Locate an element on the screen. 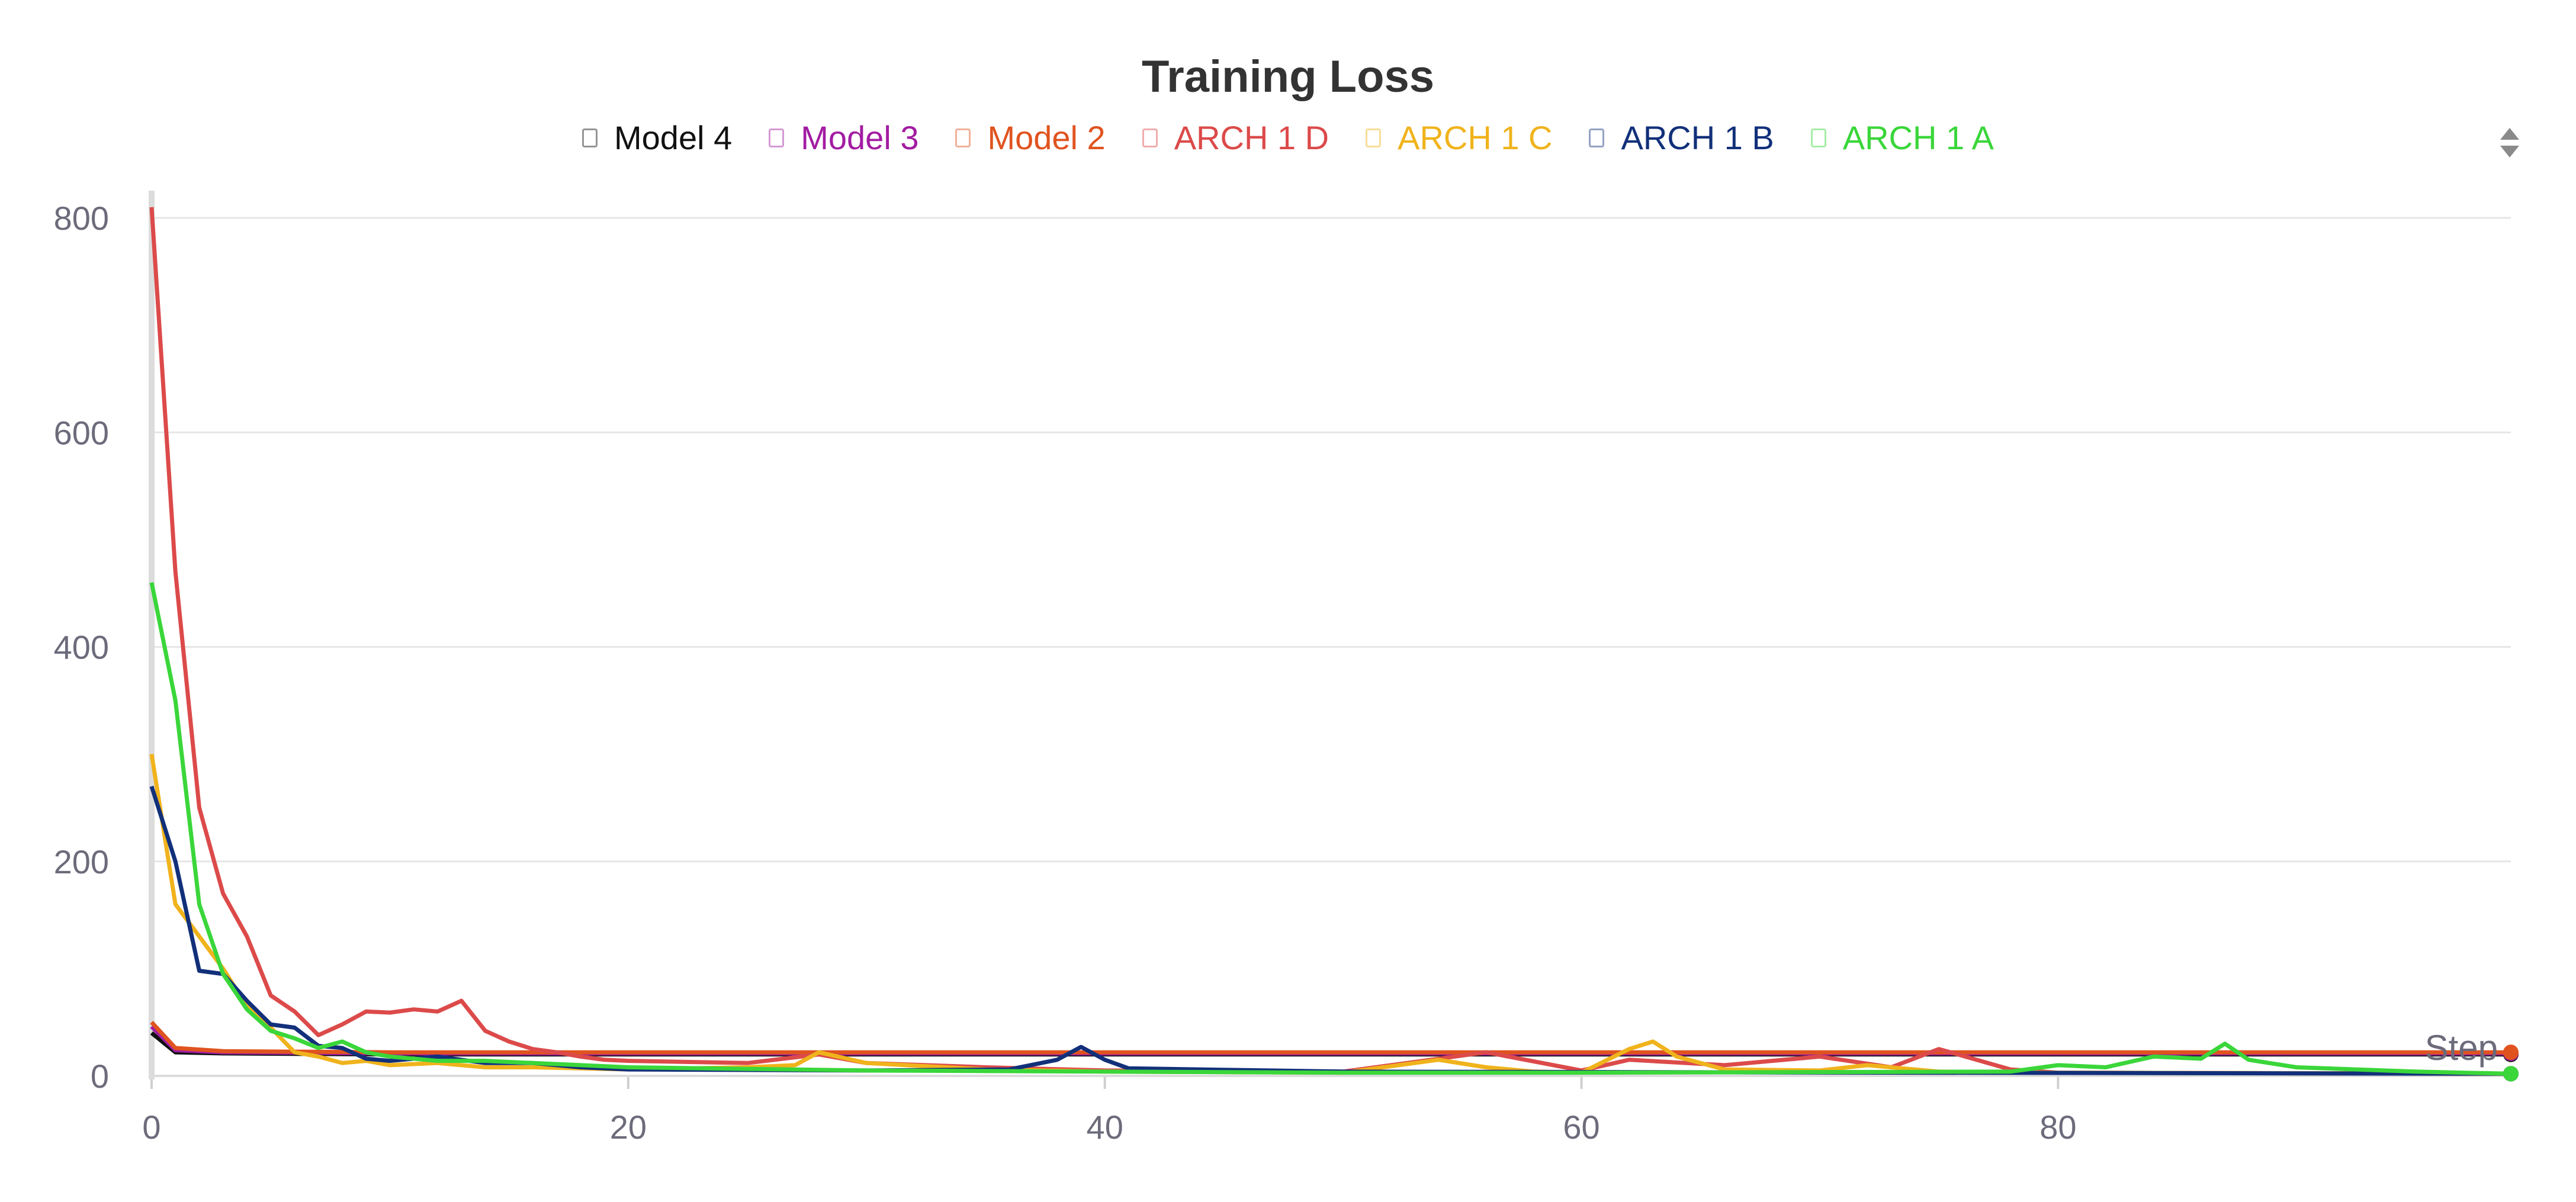 The image size is (2576, 1202). sort-arrows-icon is located at coordinates (2510, 143).